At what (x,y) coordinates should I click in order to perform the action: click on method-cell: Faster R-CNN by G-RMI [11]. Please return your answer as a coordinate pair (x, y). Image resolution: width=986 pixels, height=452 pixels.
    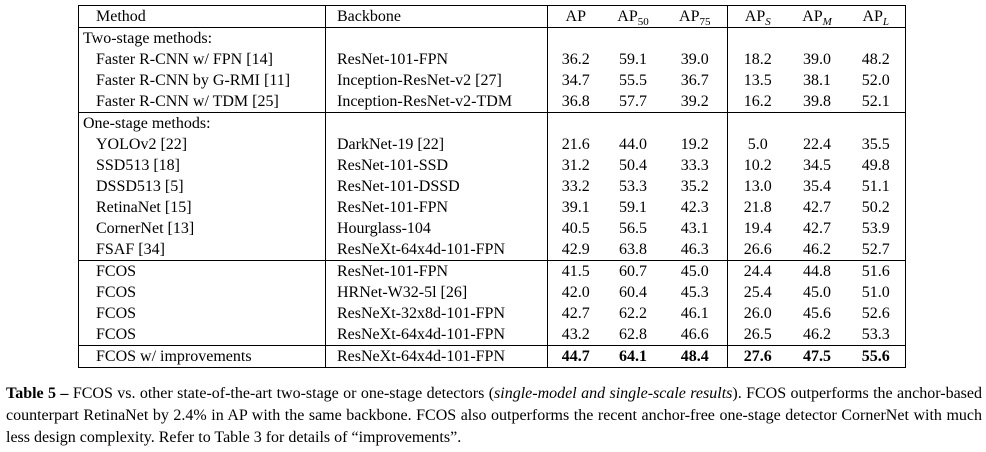
    Looking at the image, I should click on (202, 80).